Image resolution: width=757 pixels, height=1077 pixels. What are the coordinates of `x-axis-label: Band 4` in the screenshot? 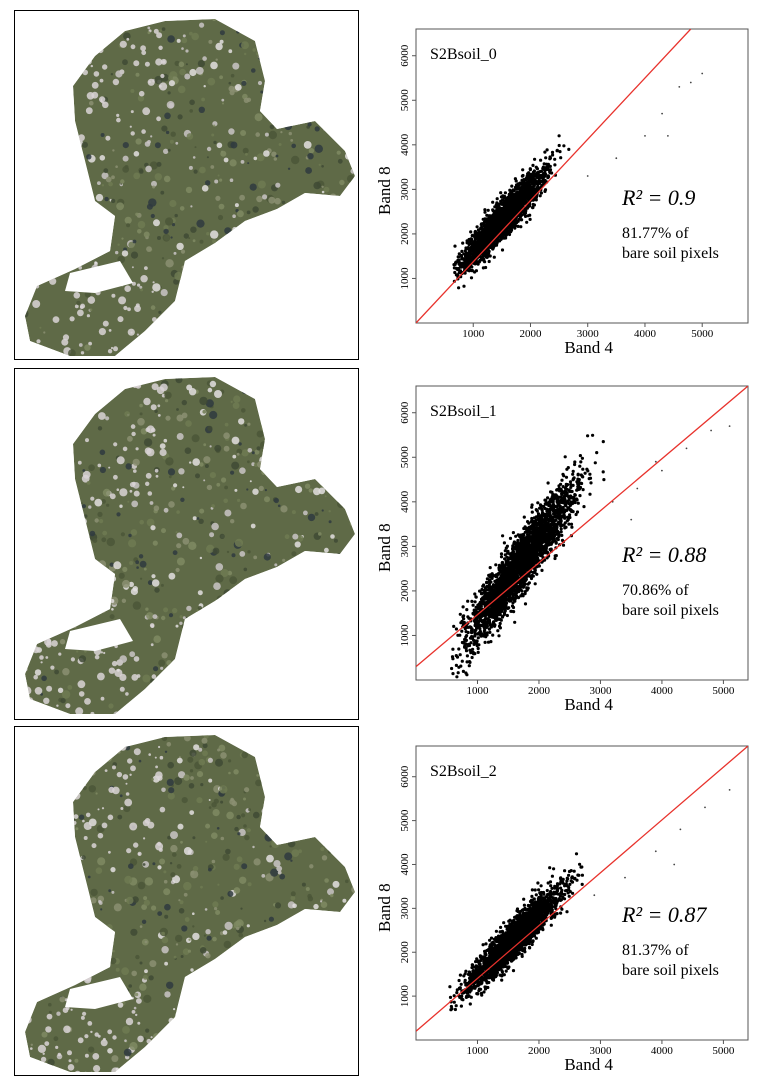 It's located at (588, 347).